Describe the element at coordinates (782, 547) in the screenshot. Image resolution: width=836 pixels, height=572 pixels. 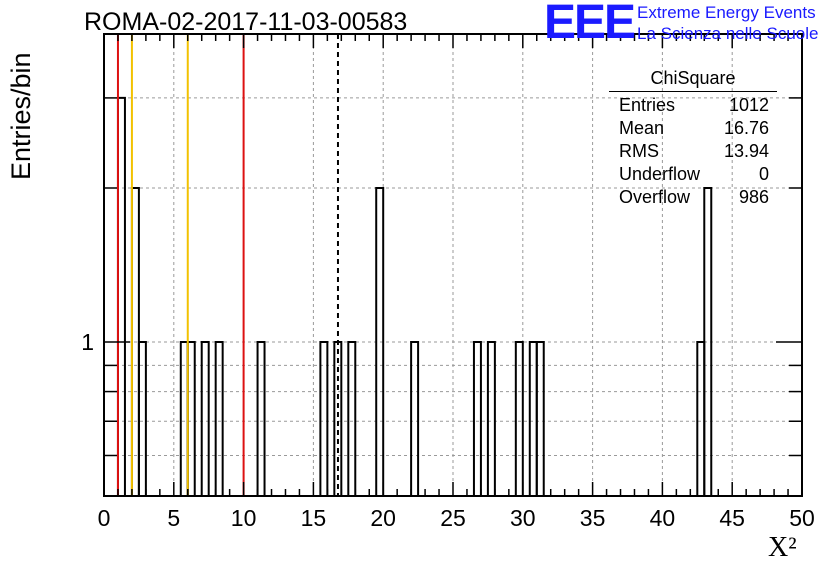
I see `x-axis-label: X²` at that location.